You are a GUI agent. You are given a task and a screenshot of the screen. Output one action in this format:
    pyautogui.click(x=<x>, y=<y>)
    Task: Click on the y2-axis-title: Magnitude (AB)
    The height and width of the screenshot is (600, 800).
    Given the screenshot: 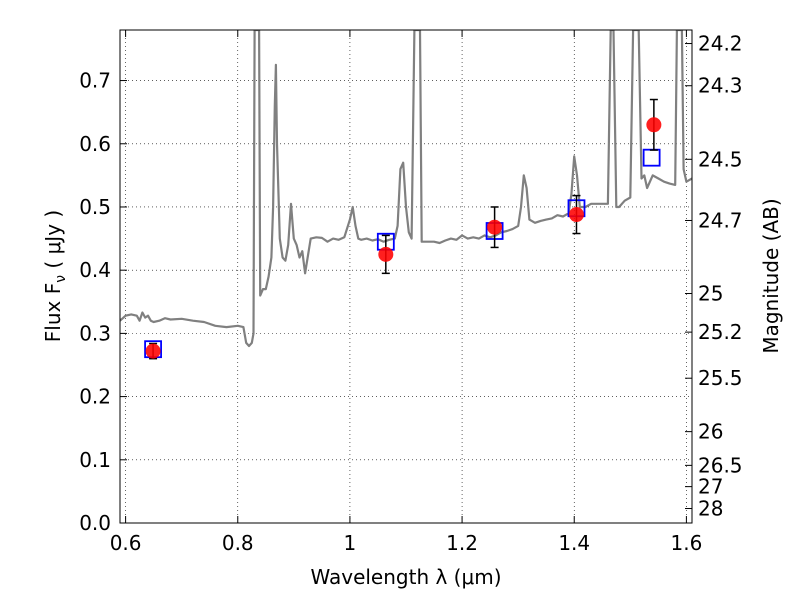 What is the action you would take?
    pyautogui.click(x=771, y=275)
    